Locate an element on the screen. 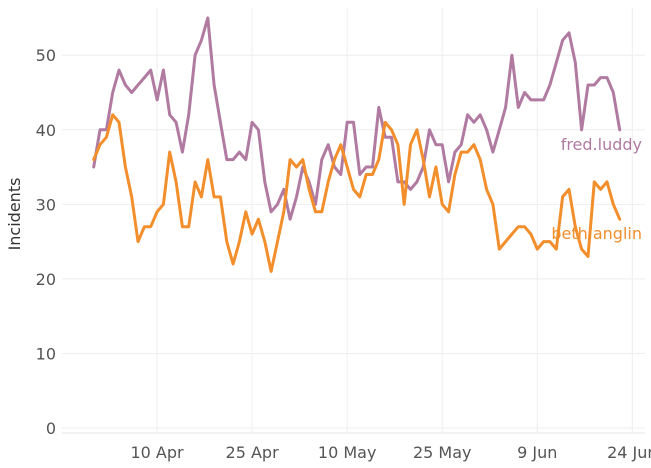 This screenshot has height=468, width=651. y-tick-label: 20 is located at coordinates (46, 279).